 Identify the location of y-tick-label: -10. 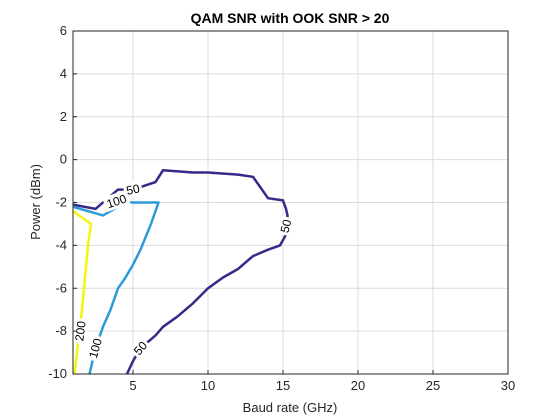
(57, 373).